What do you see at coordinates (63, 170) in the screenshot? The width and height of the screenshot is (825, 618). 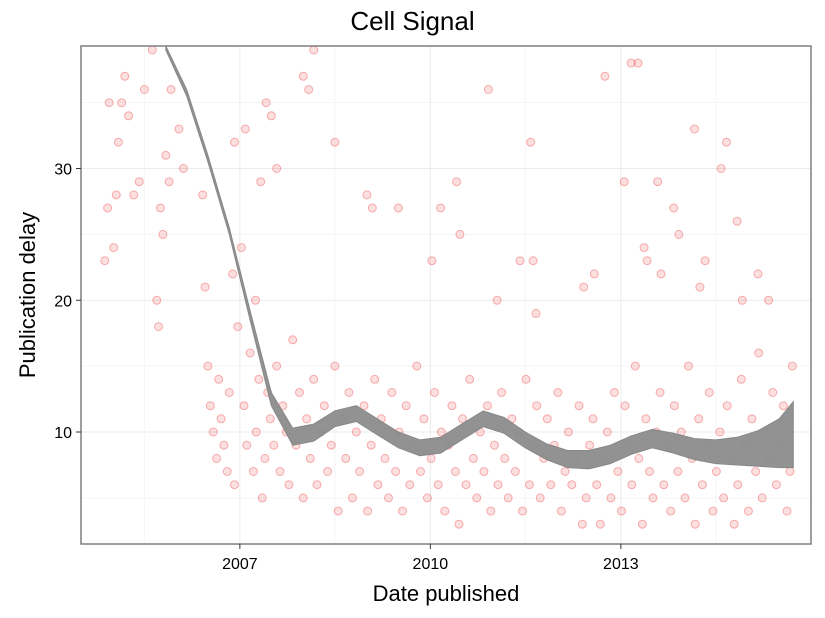 I see `y-tick-label: 30` at bounding box center [63, 170].